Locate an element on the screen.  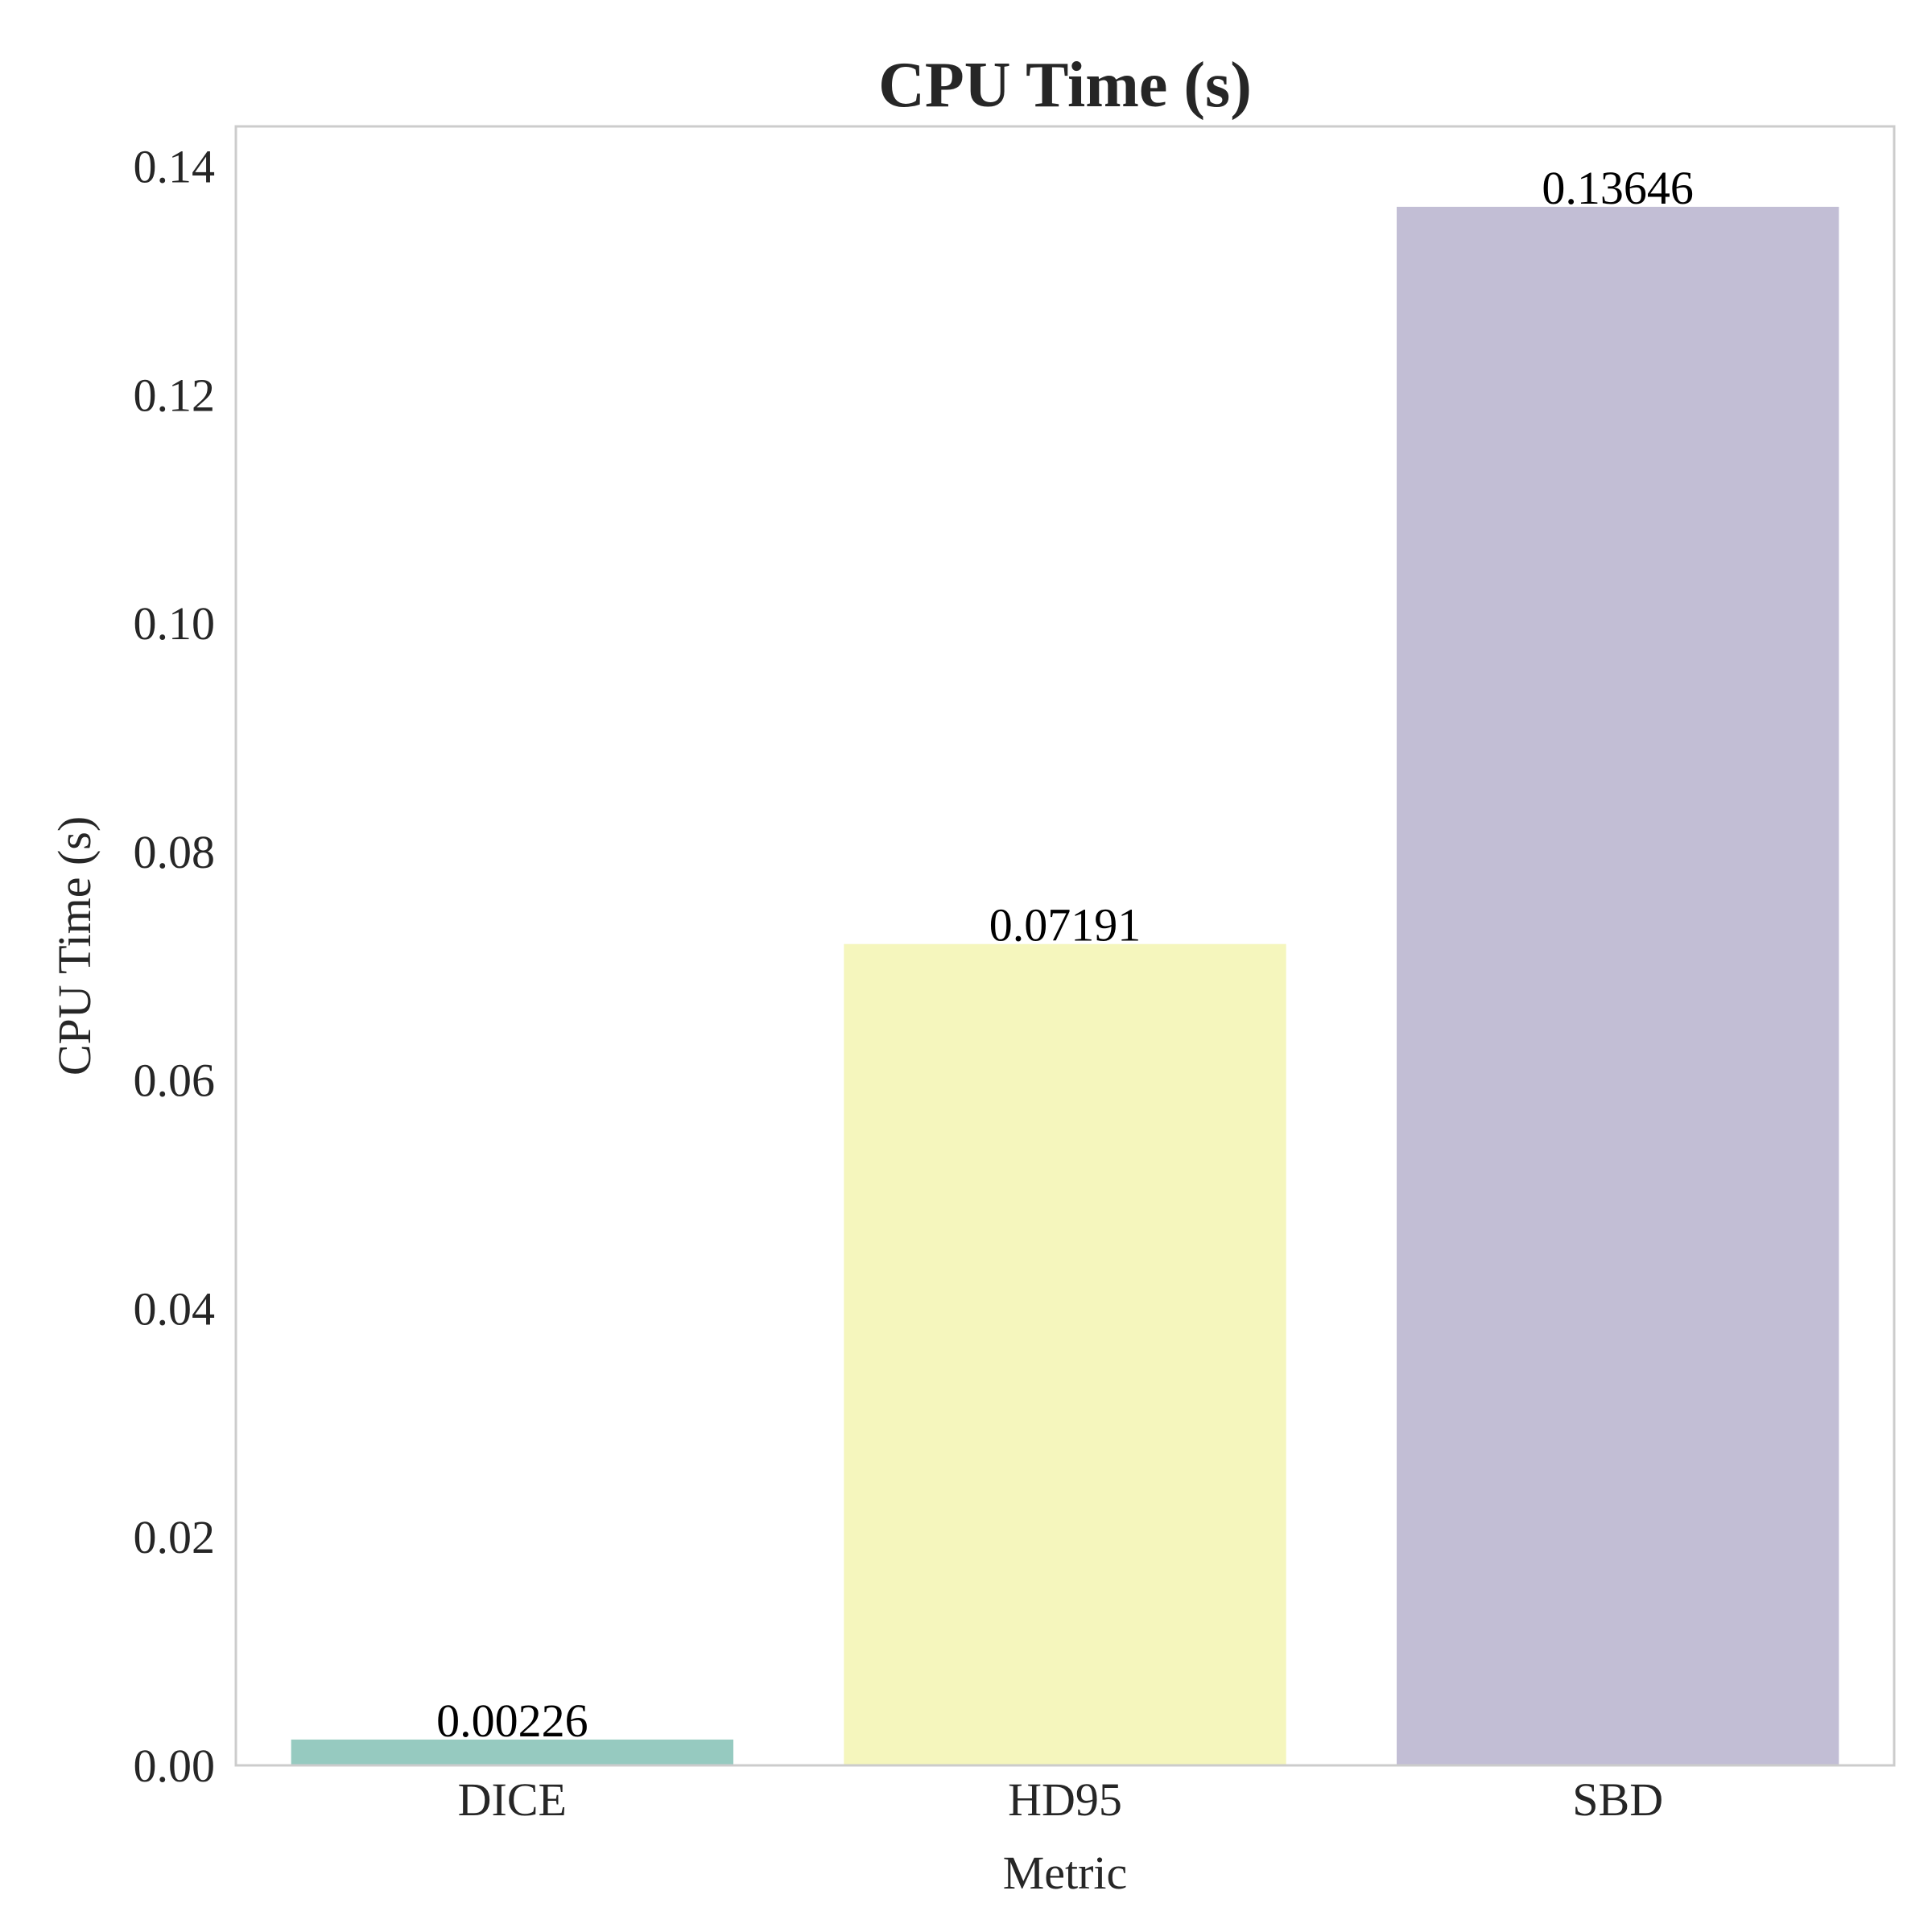
y-tick-label: 0.12 is located at coordinates (175, 395).